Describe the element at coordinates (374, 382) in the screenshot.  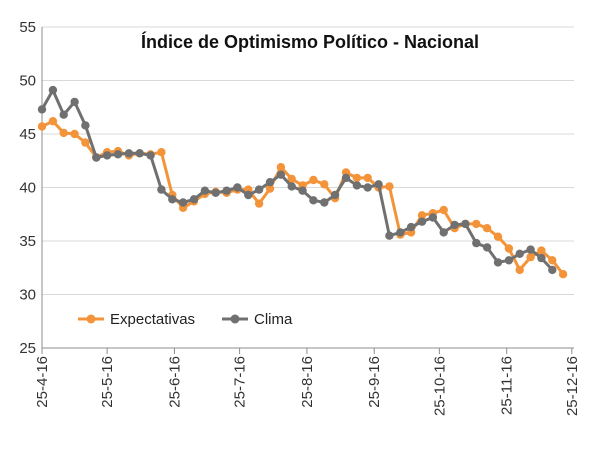
I see `x-tick-label: 25-9-16` at that location.